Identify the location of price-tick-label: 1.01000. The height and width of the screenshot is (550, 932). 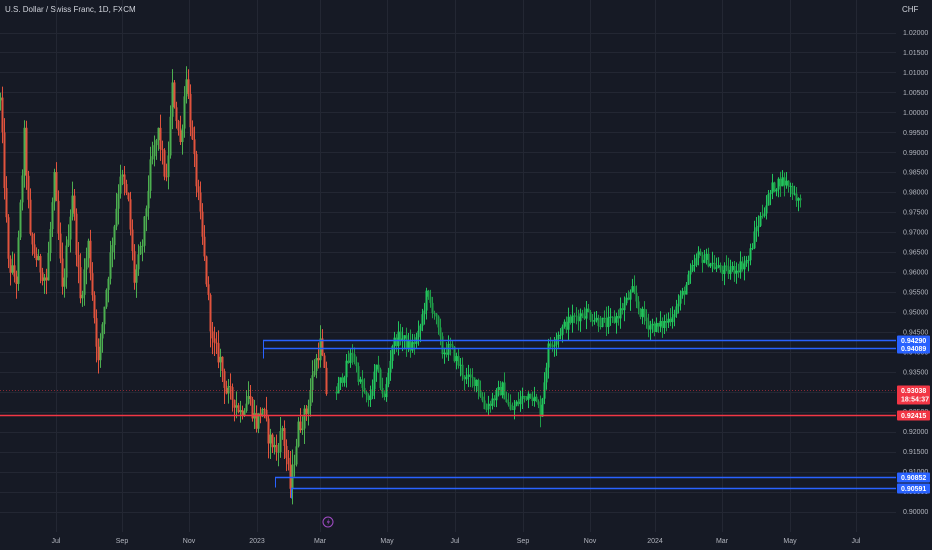
(915, 73).